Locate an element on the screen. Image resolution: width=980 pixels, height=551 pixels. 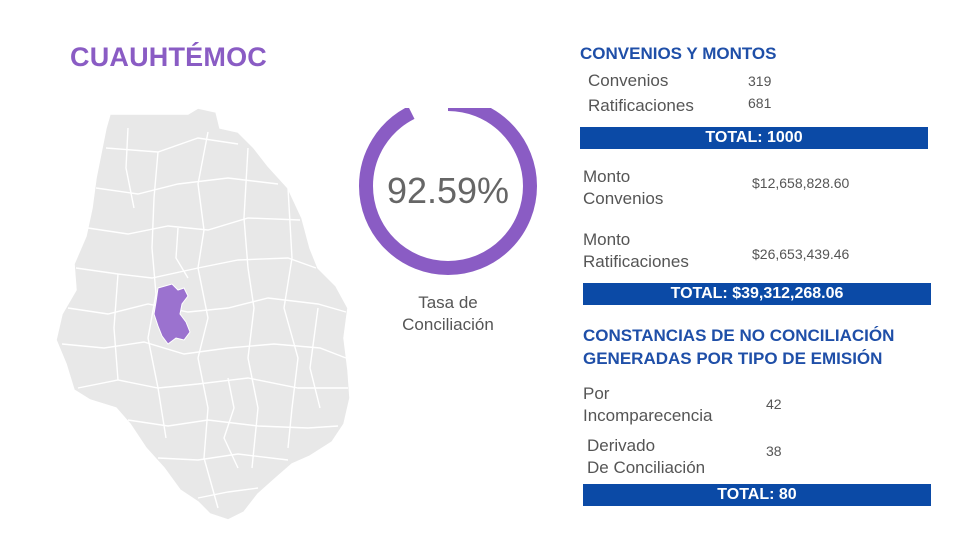
rate-value: 92.59% is located at coordinates (448, 190).